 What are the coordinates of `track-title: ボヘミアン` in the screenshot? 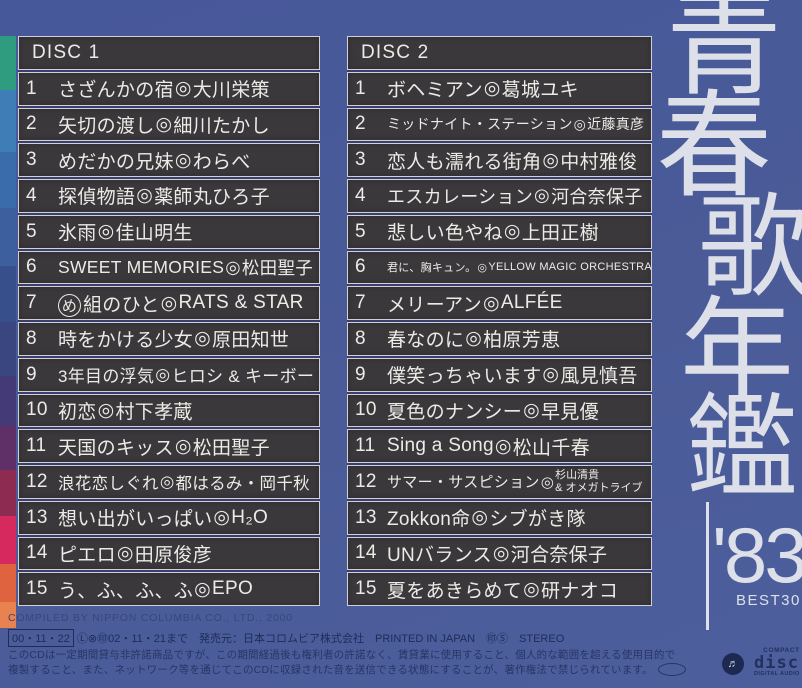 It's located at (435, 91).